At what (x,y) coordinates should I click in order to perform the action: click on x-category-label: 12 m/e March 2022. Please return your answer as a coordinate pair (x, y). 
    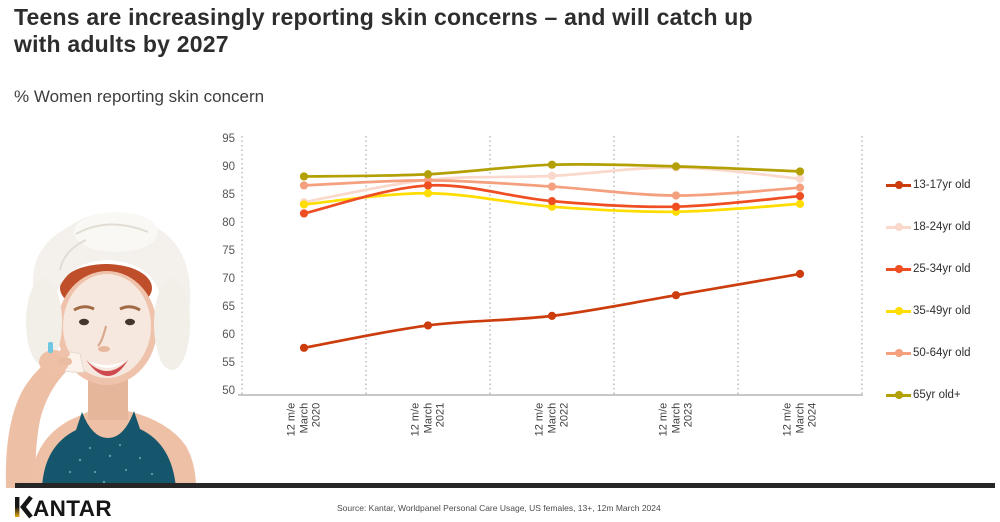
    Looking at the image, I should click on (552, 419).